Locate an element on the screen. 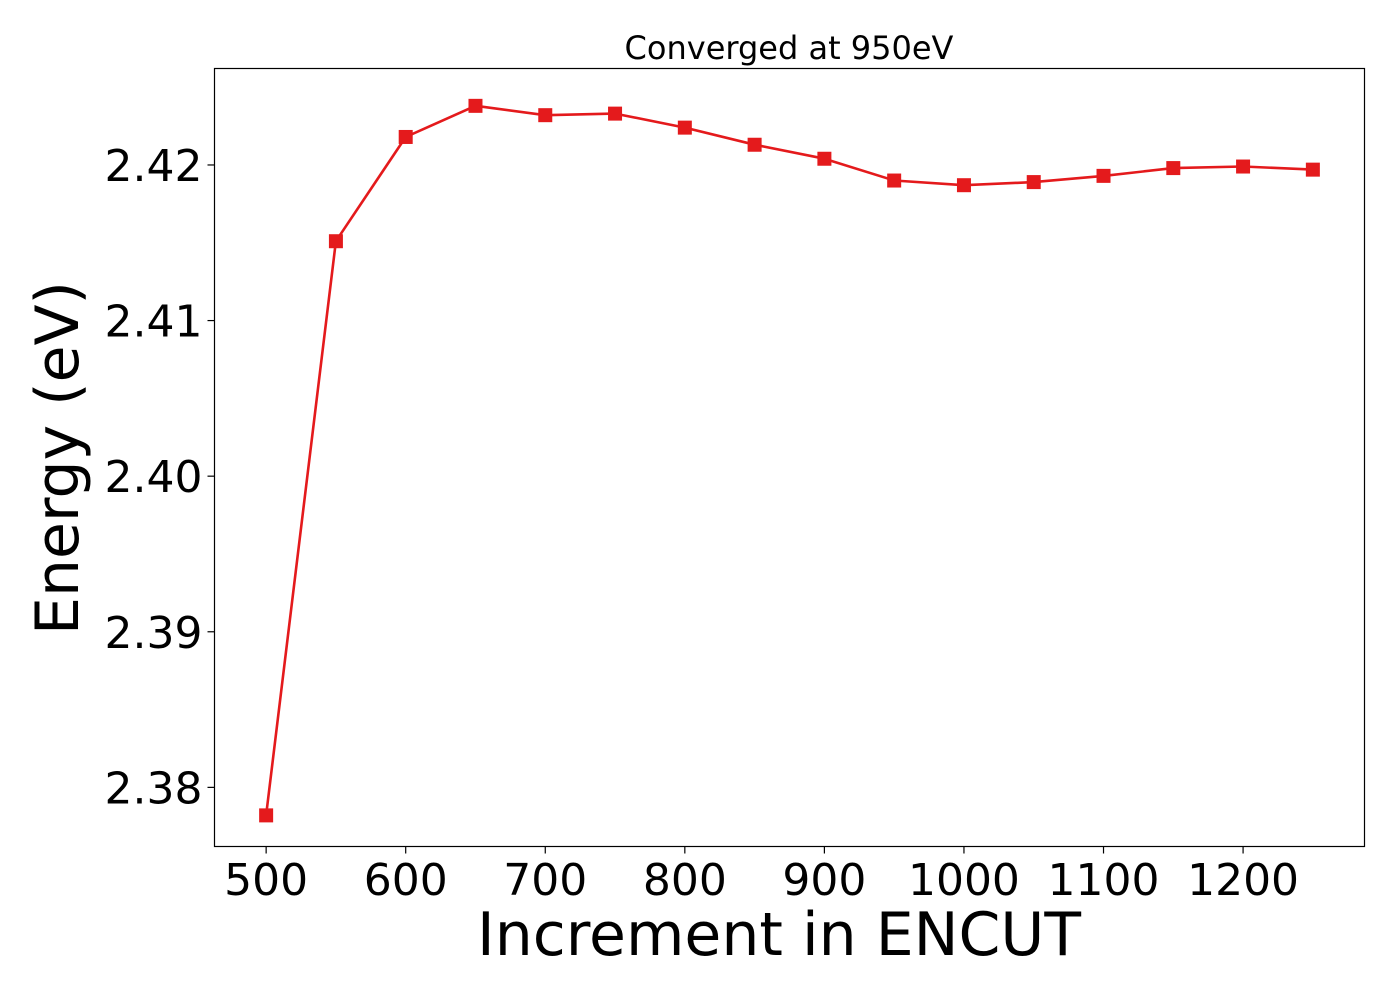 This screenshot has width=1400, height=1000. x-tick-label: 1100 is located at coordinates (1104, 880).